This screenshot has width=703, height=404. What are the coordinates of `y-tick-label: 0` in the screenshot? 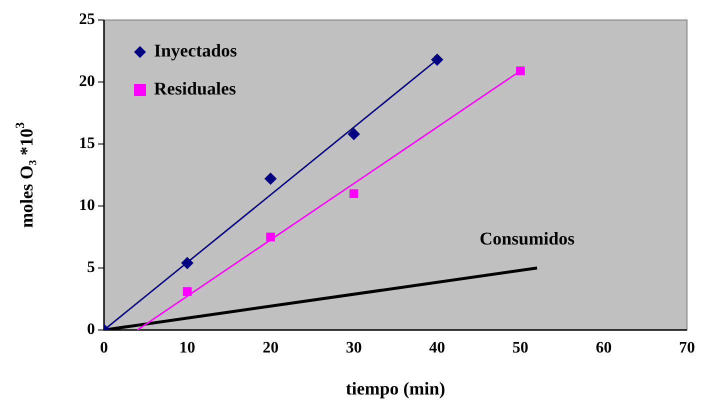 It's located at (91, 329).